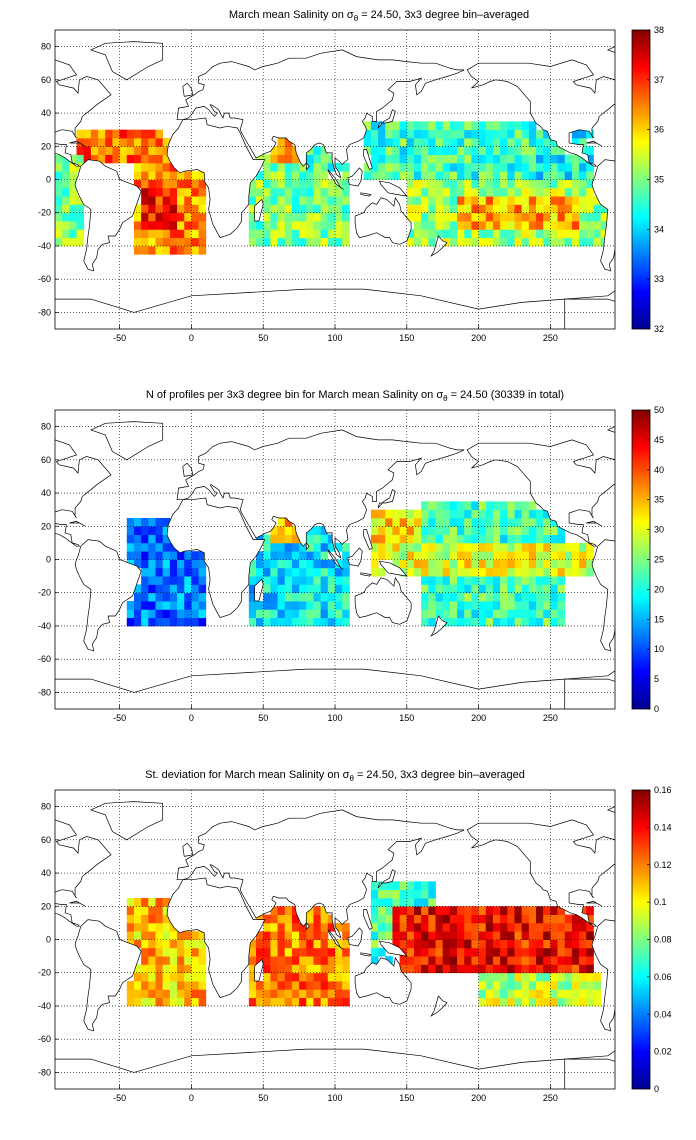  Describe the element at coordinates (188, 89) in the screenshot. I see `coastline` at that location.